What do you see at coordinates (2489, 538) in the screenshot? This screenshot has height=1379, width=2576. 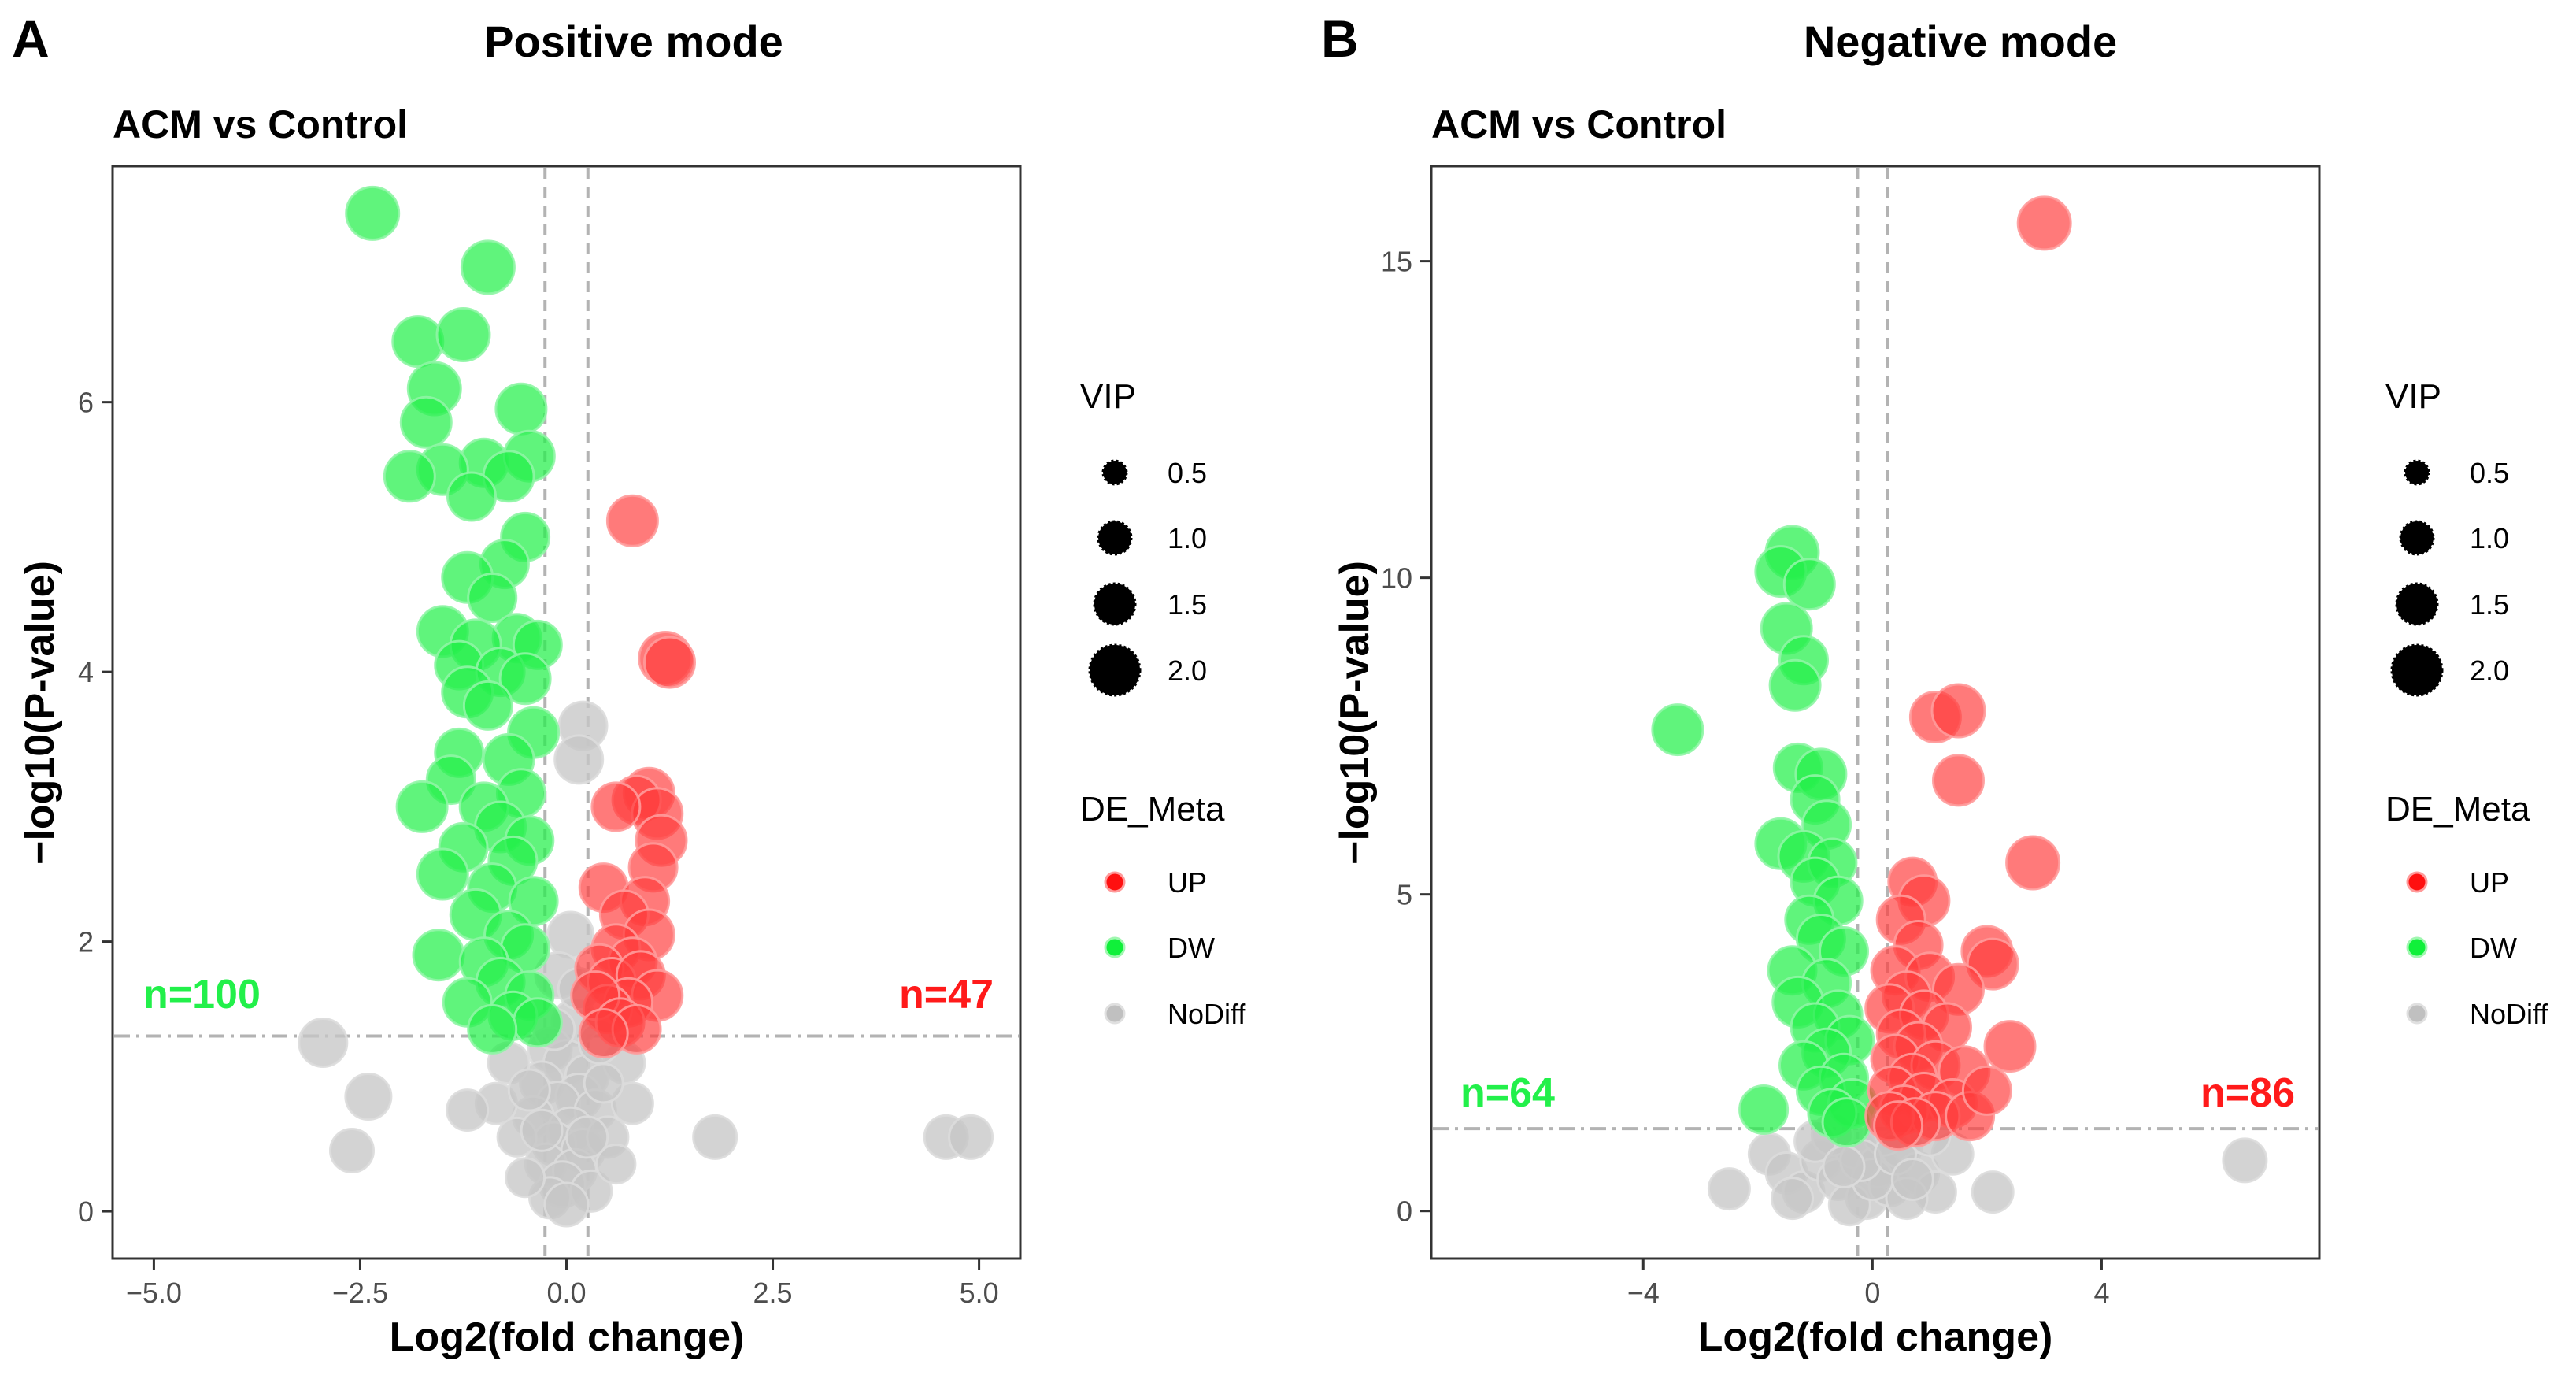 I see `legend-b-vip-label-1: 1.0` at bounding box center [2489, 538].